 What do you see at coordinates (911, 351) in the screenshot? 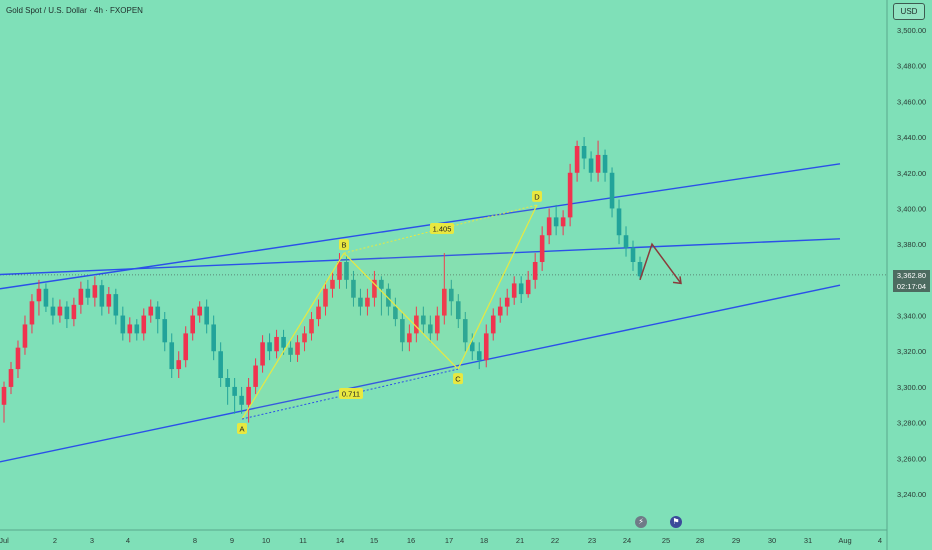
I see `y-tick-label: 3,320.00` at bounding box center [911, 351].